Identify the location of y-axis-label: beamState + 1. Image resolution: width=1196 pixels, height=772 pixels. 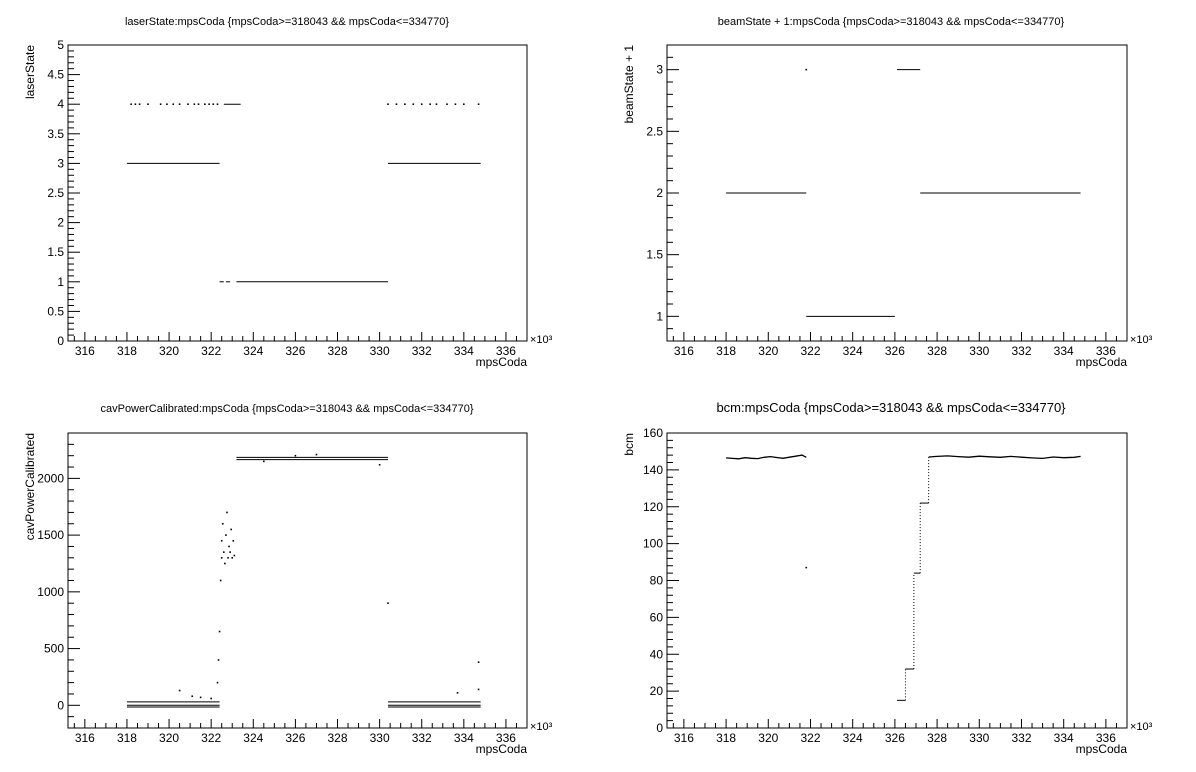
(629, 84).